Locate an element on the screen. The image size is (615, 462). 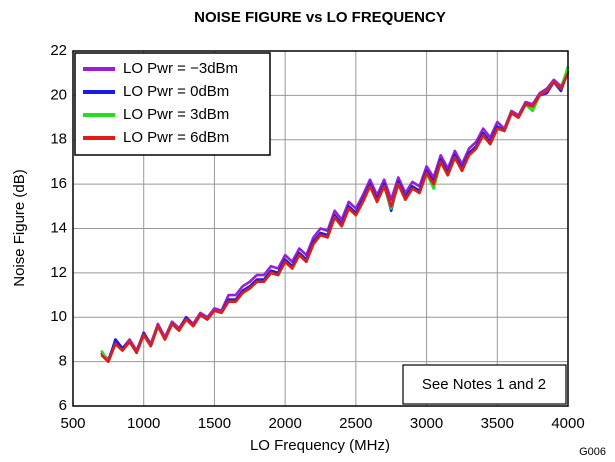
annotation-box is located at coordinates (484, 384).